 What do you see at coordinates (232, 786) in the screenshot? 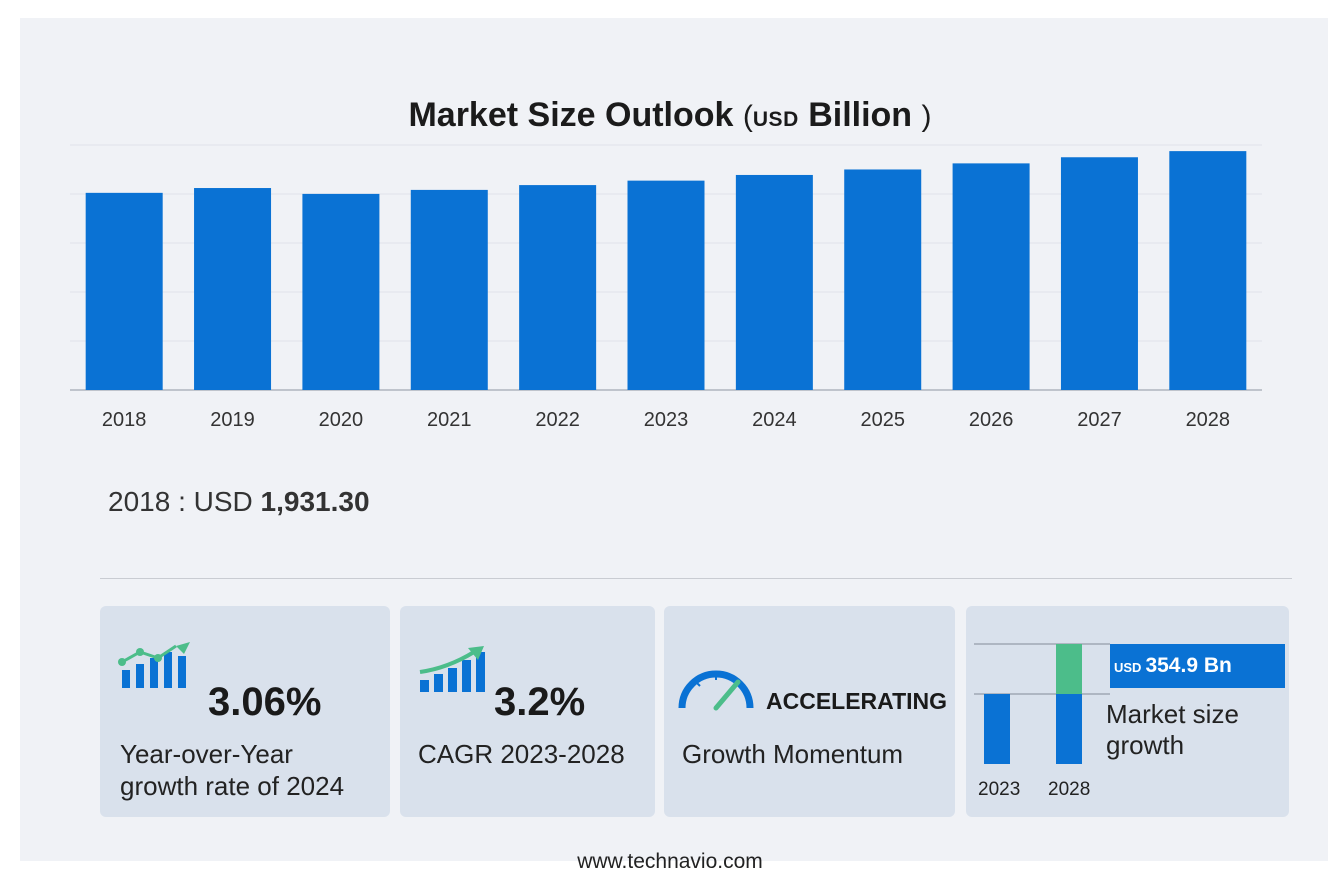
I see `yoy-caption-line2: growth rate of 2024` at bounding box center [232, 786].